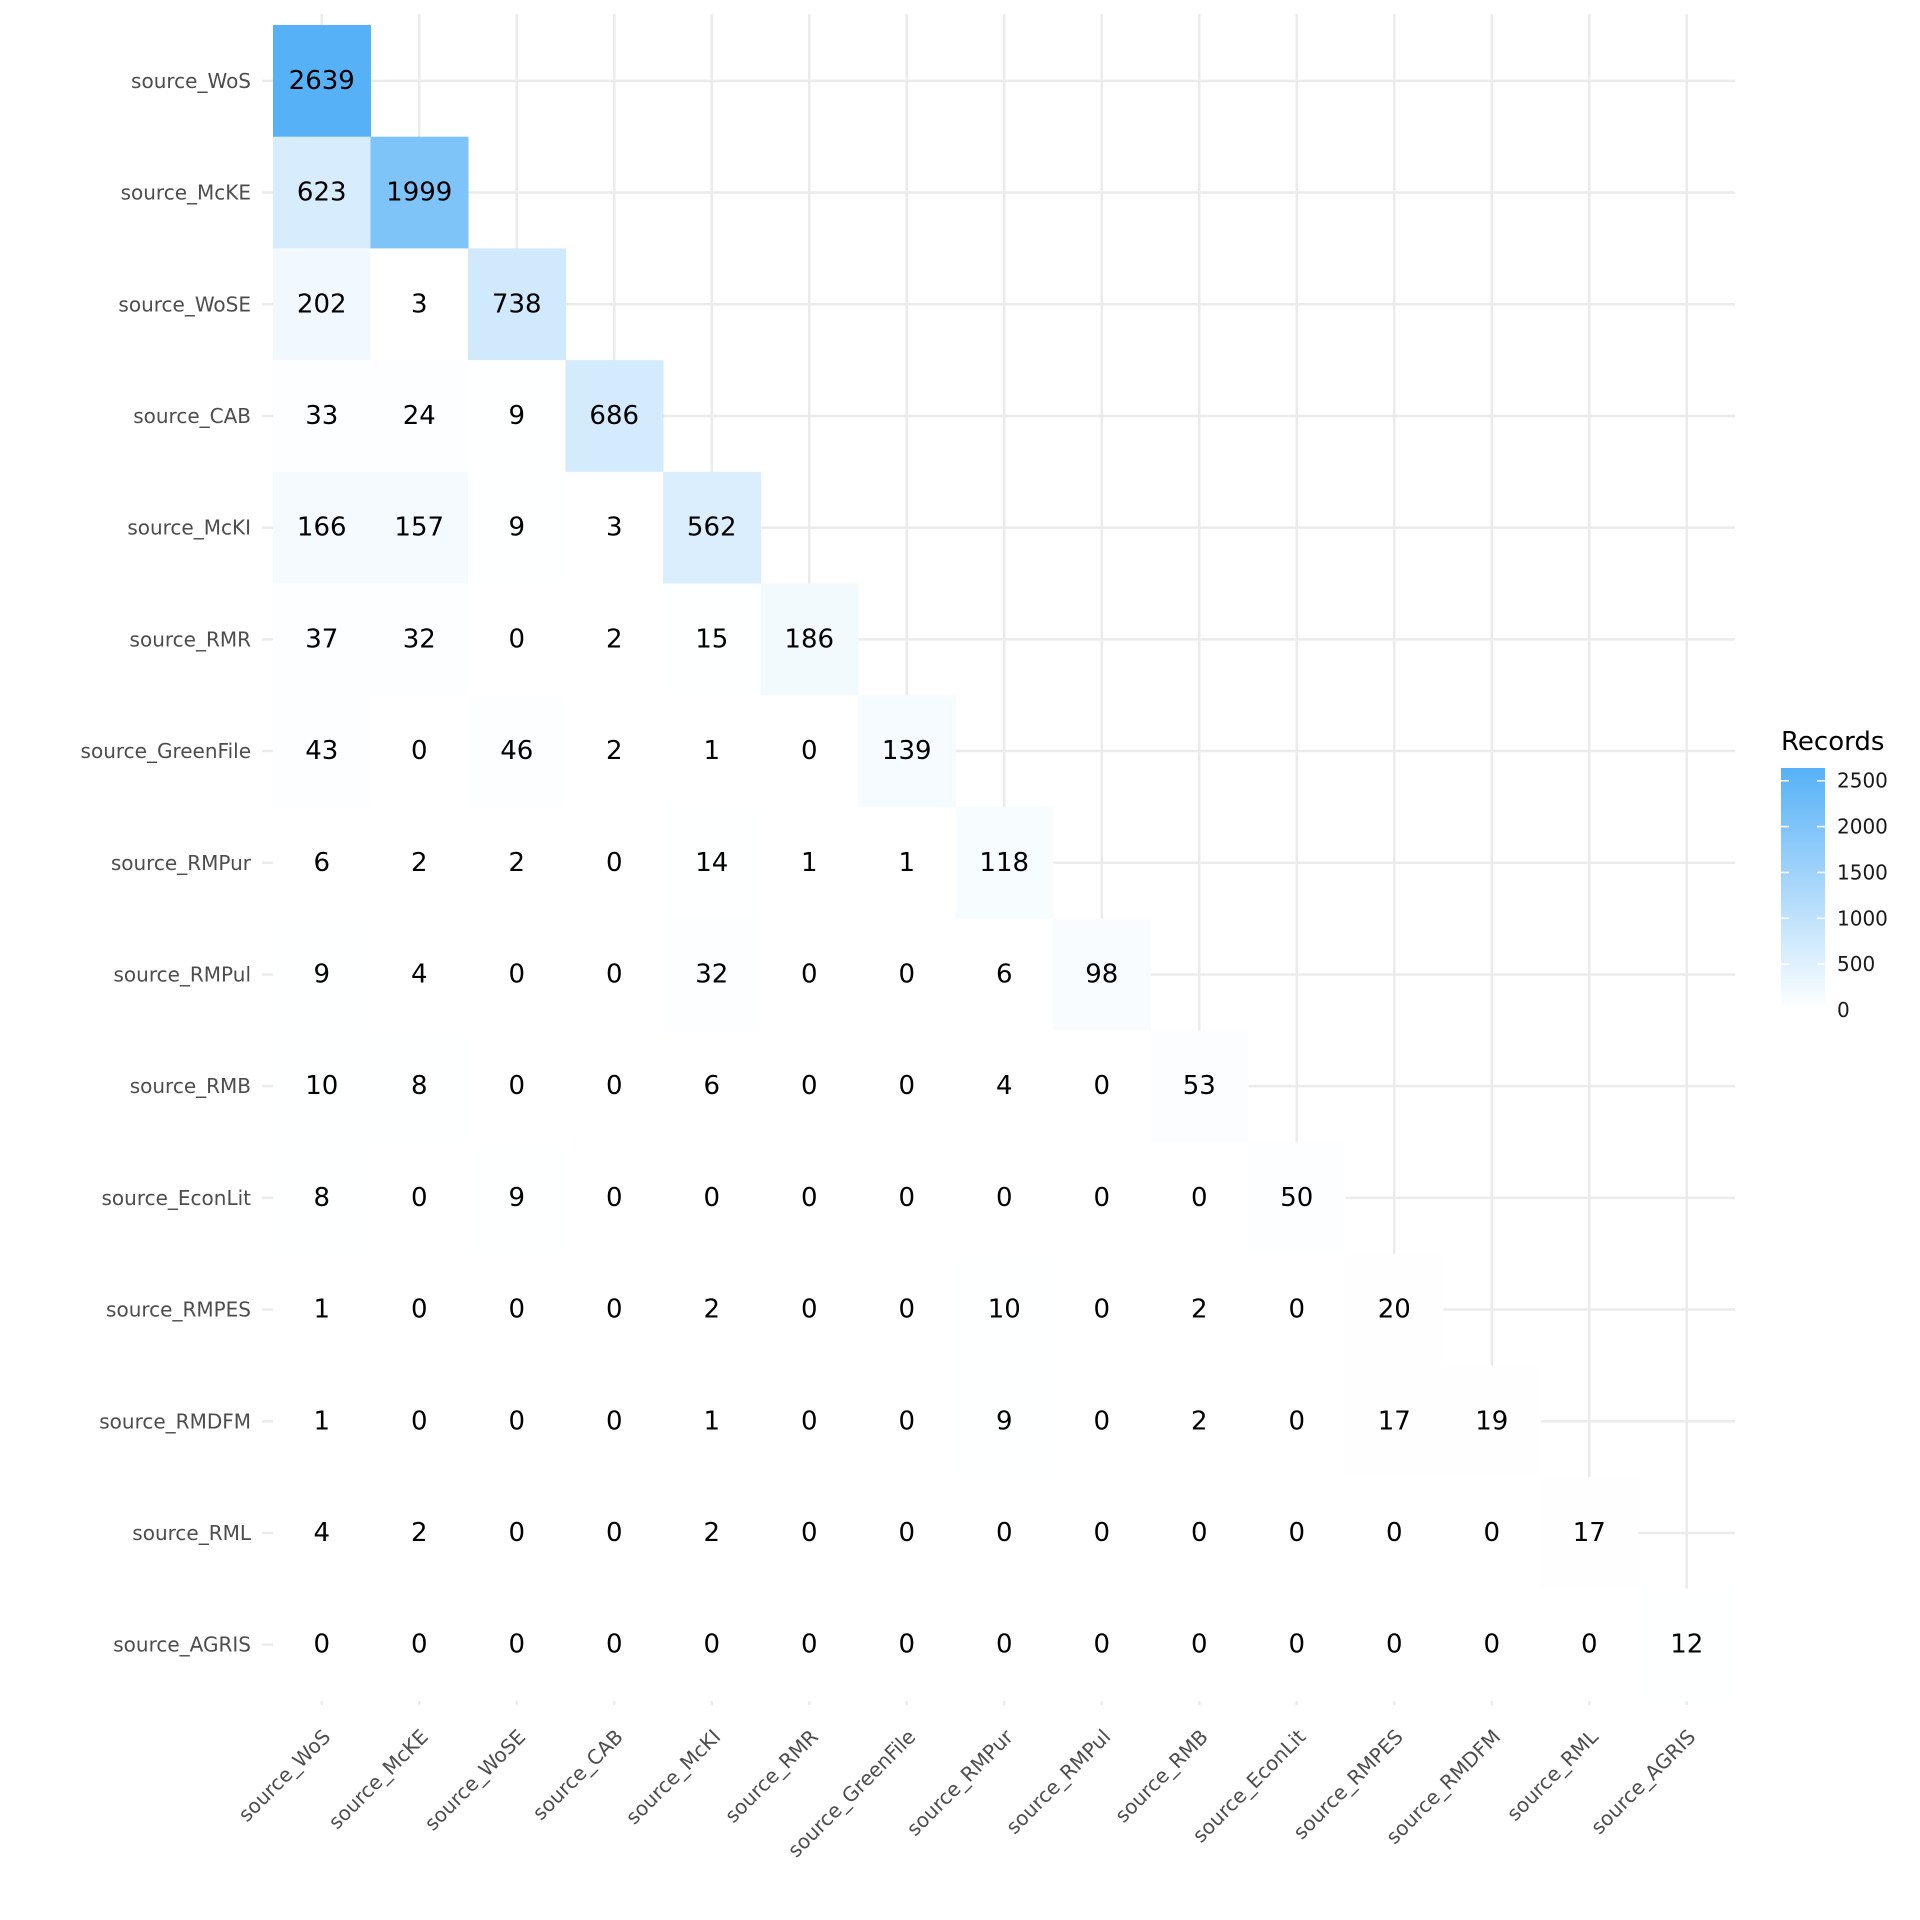  What do you see at coordinates (1843, 1010) in the screenshot?
I see `legend-tick-label: 0` at bounding box center [1843, 1010].